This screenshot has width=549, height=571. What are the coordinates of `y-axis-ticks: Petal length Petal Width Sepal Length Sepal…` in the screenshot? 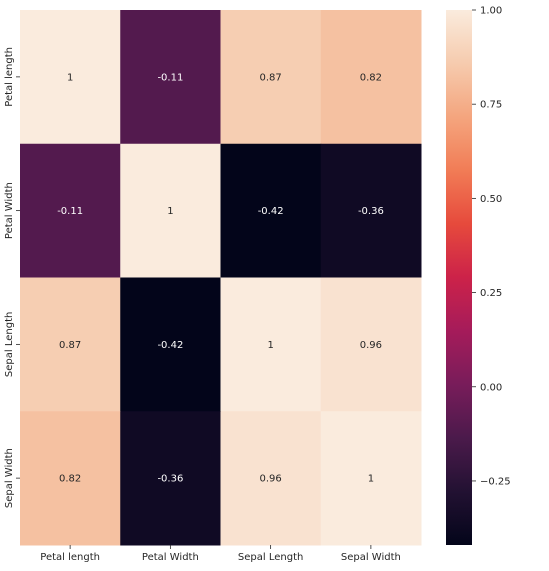 It's located at (12, 277).